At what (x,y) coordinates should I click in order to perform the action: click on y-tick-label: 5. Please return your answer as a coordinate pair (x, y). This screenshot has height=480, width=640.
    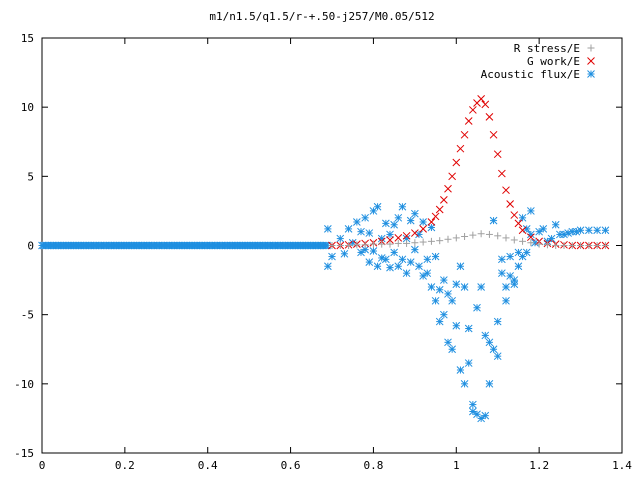
    Looking at the image, I should click on (30, 176).